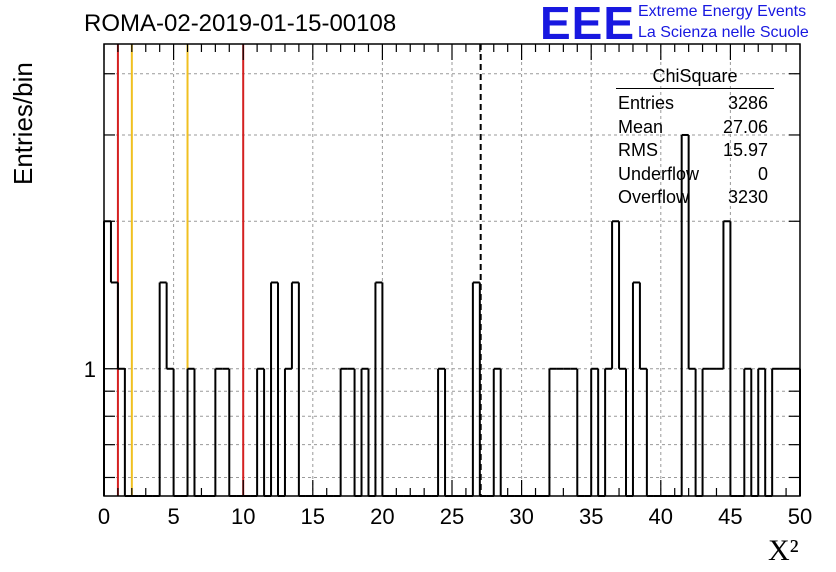  I want to click on stats-row-underflow: Underflow 0, so click(695, 176).